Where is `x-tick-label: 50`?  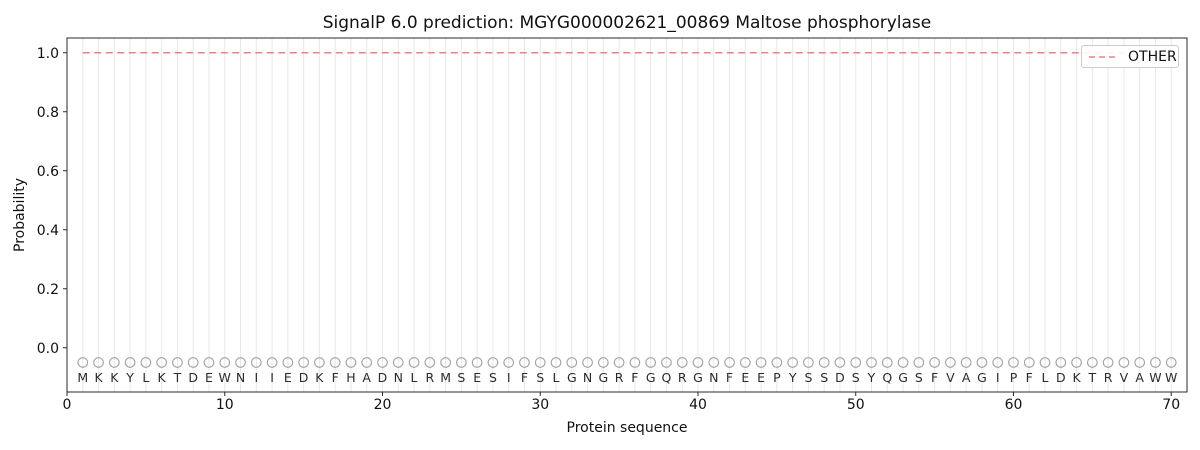 x-tick-label: 50 is located at coordinates (856, 405).